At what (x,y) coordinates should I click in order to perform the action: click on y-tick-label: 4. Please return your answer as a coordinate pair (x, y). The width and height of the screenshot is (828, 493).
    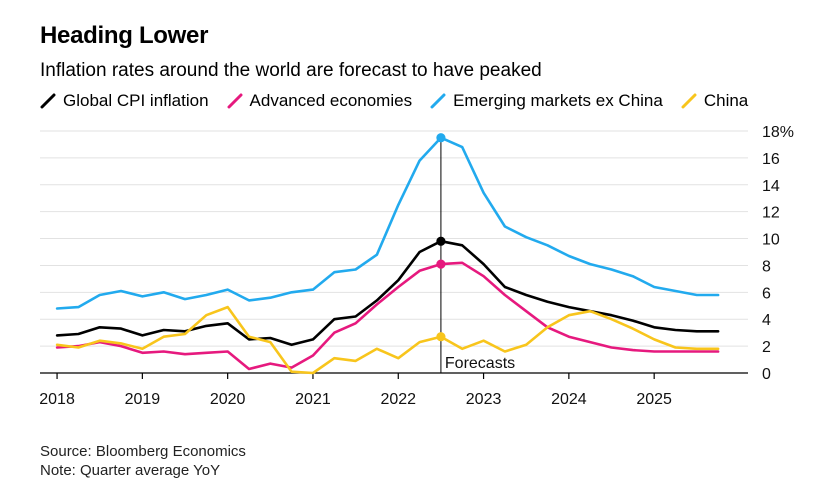
    Looking at the image, I should click on (766, 320).